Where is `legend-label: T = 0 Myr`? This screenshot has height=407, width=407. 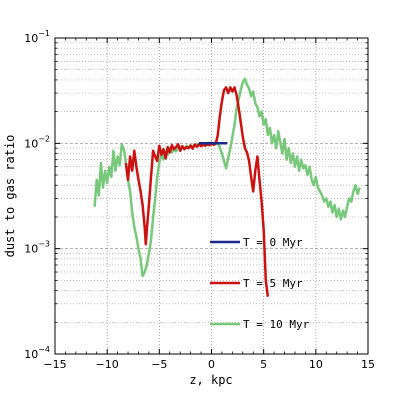
legend-label: T = 0 Myr is located at coordinates (273, 242).